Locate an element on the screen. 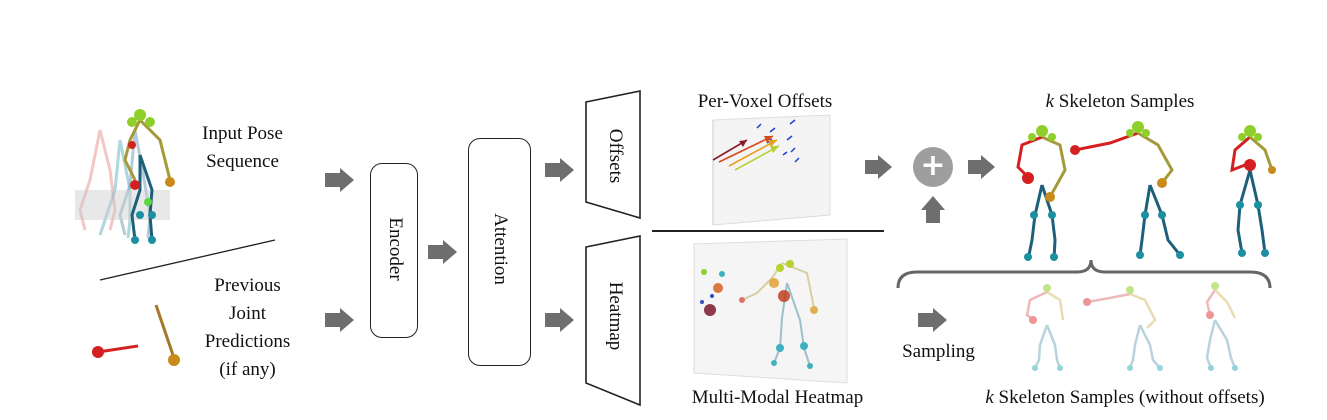 Image resolution: width=1327 pixels, height=420 pixels. offsets-label: Offsets is located at coordinates (615, 156).